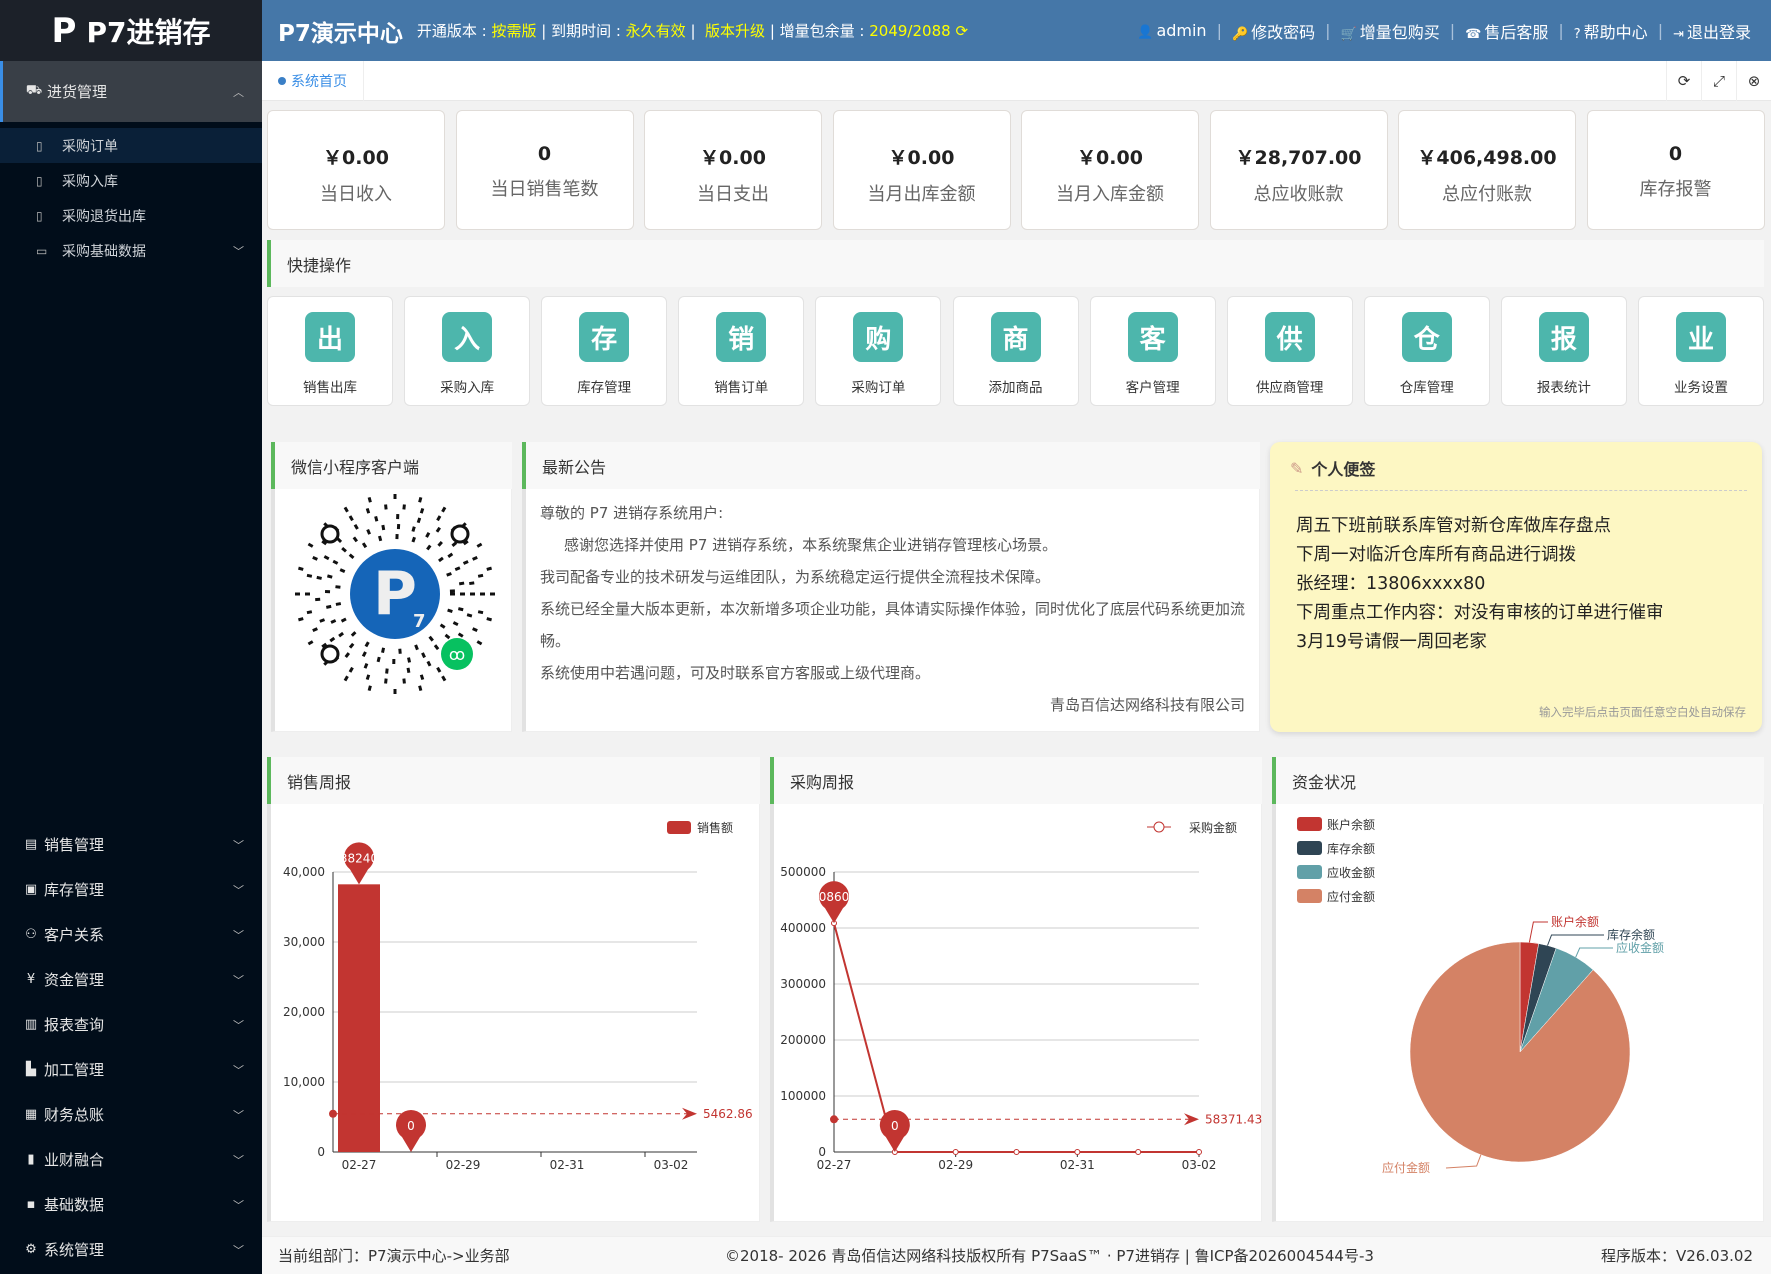 Image resolution: width=1771 pixels, height=1274 pixels. What do you see at coordinates (1718, 81) in the screenshot?
I see `fullscreen-icon: ⤢` at bounding box center [1718, 81].